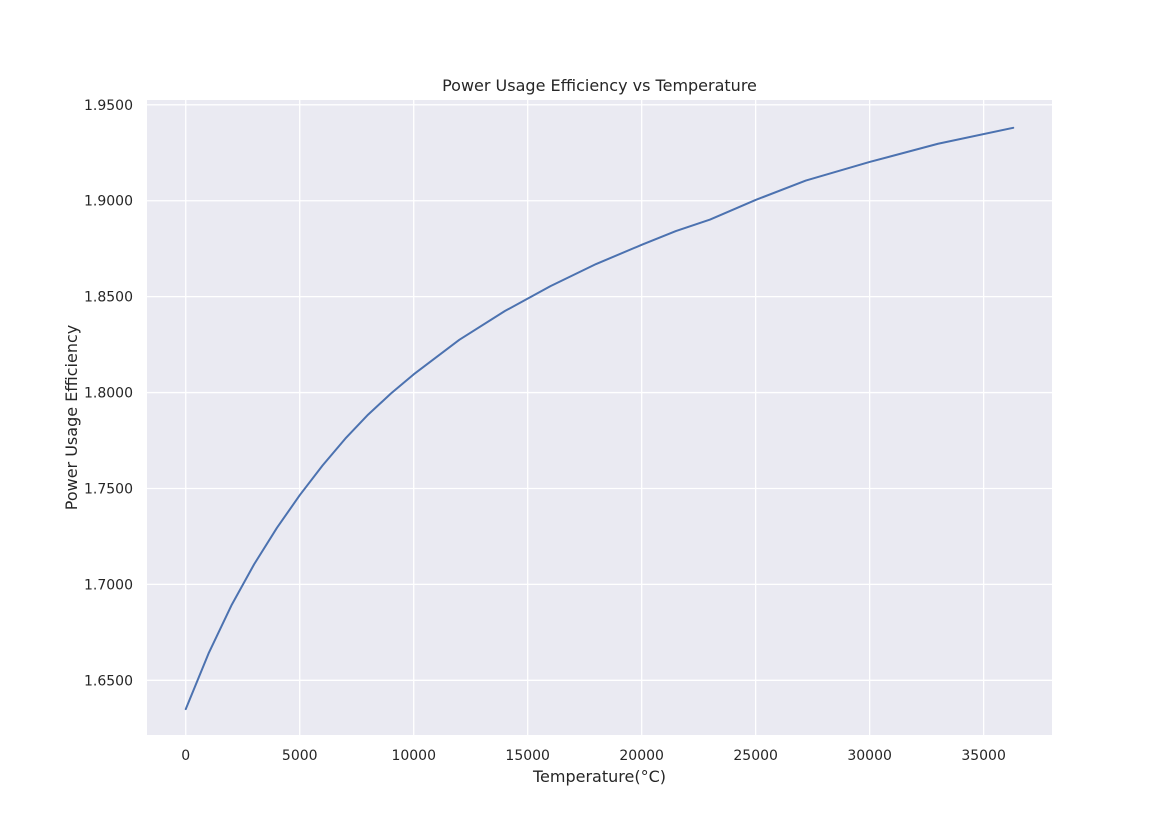 This screenshot has height=827, width=1170. I want to click on chart-title: Power Usage Efficiency vs Temperature, so click(599, 85).